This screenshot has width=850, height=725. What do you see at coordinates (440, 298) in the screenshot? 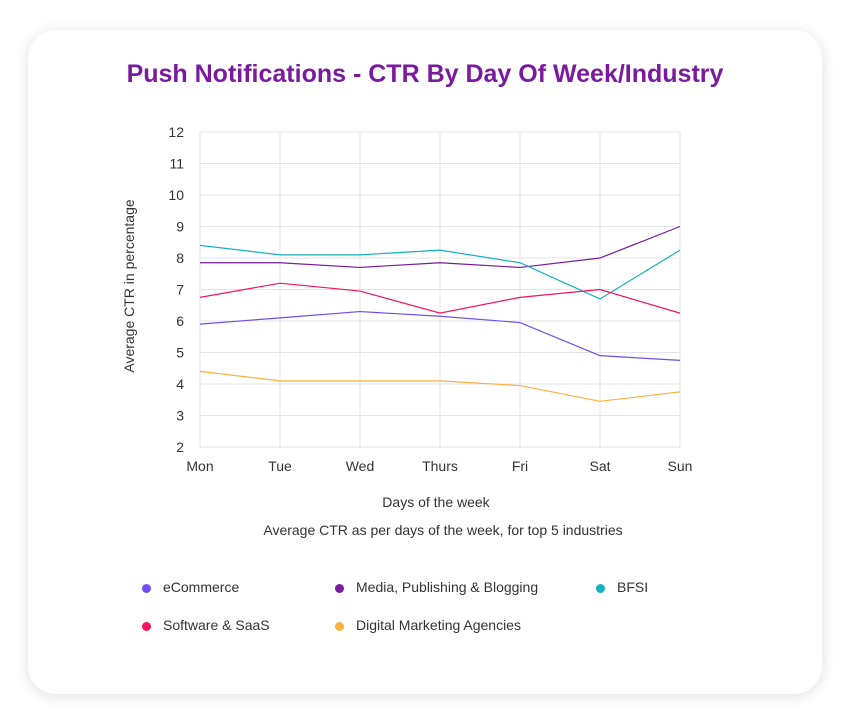
I see `series-line-software-saas` at bounding box center [440, 298].